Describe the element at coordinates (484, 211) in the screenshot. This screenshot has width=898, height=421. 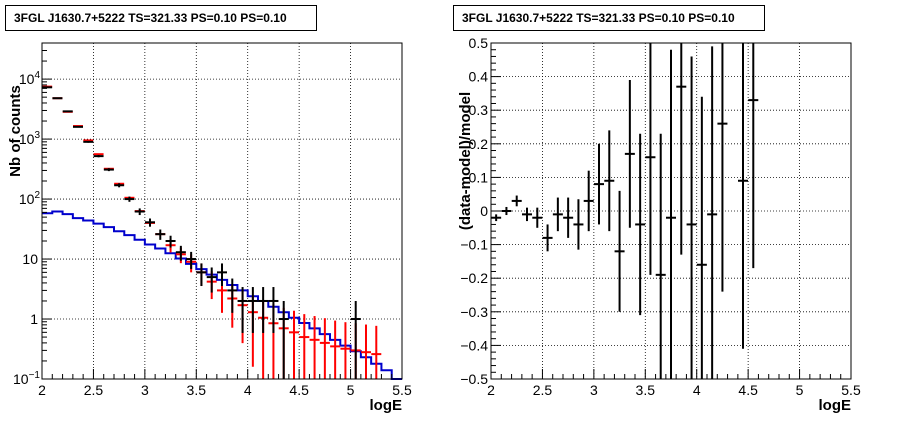
I see `y-tick-label: 0` at that location.